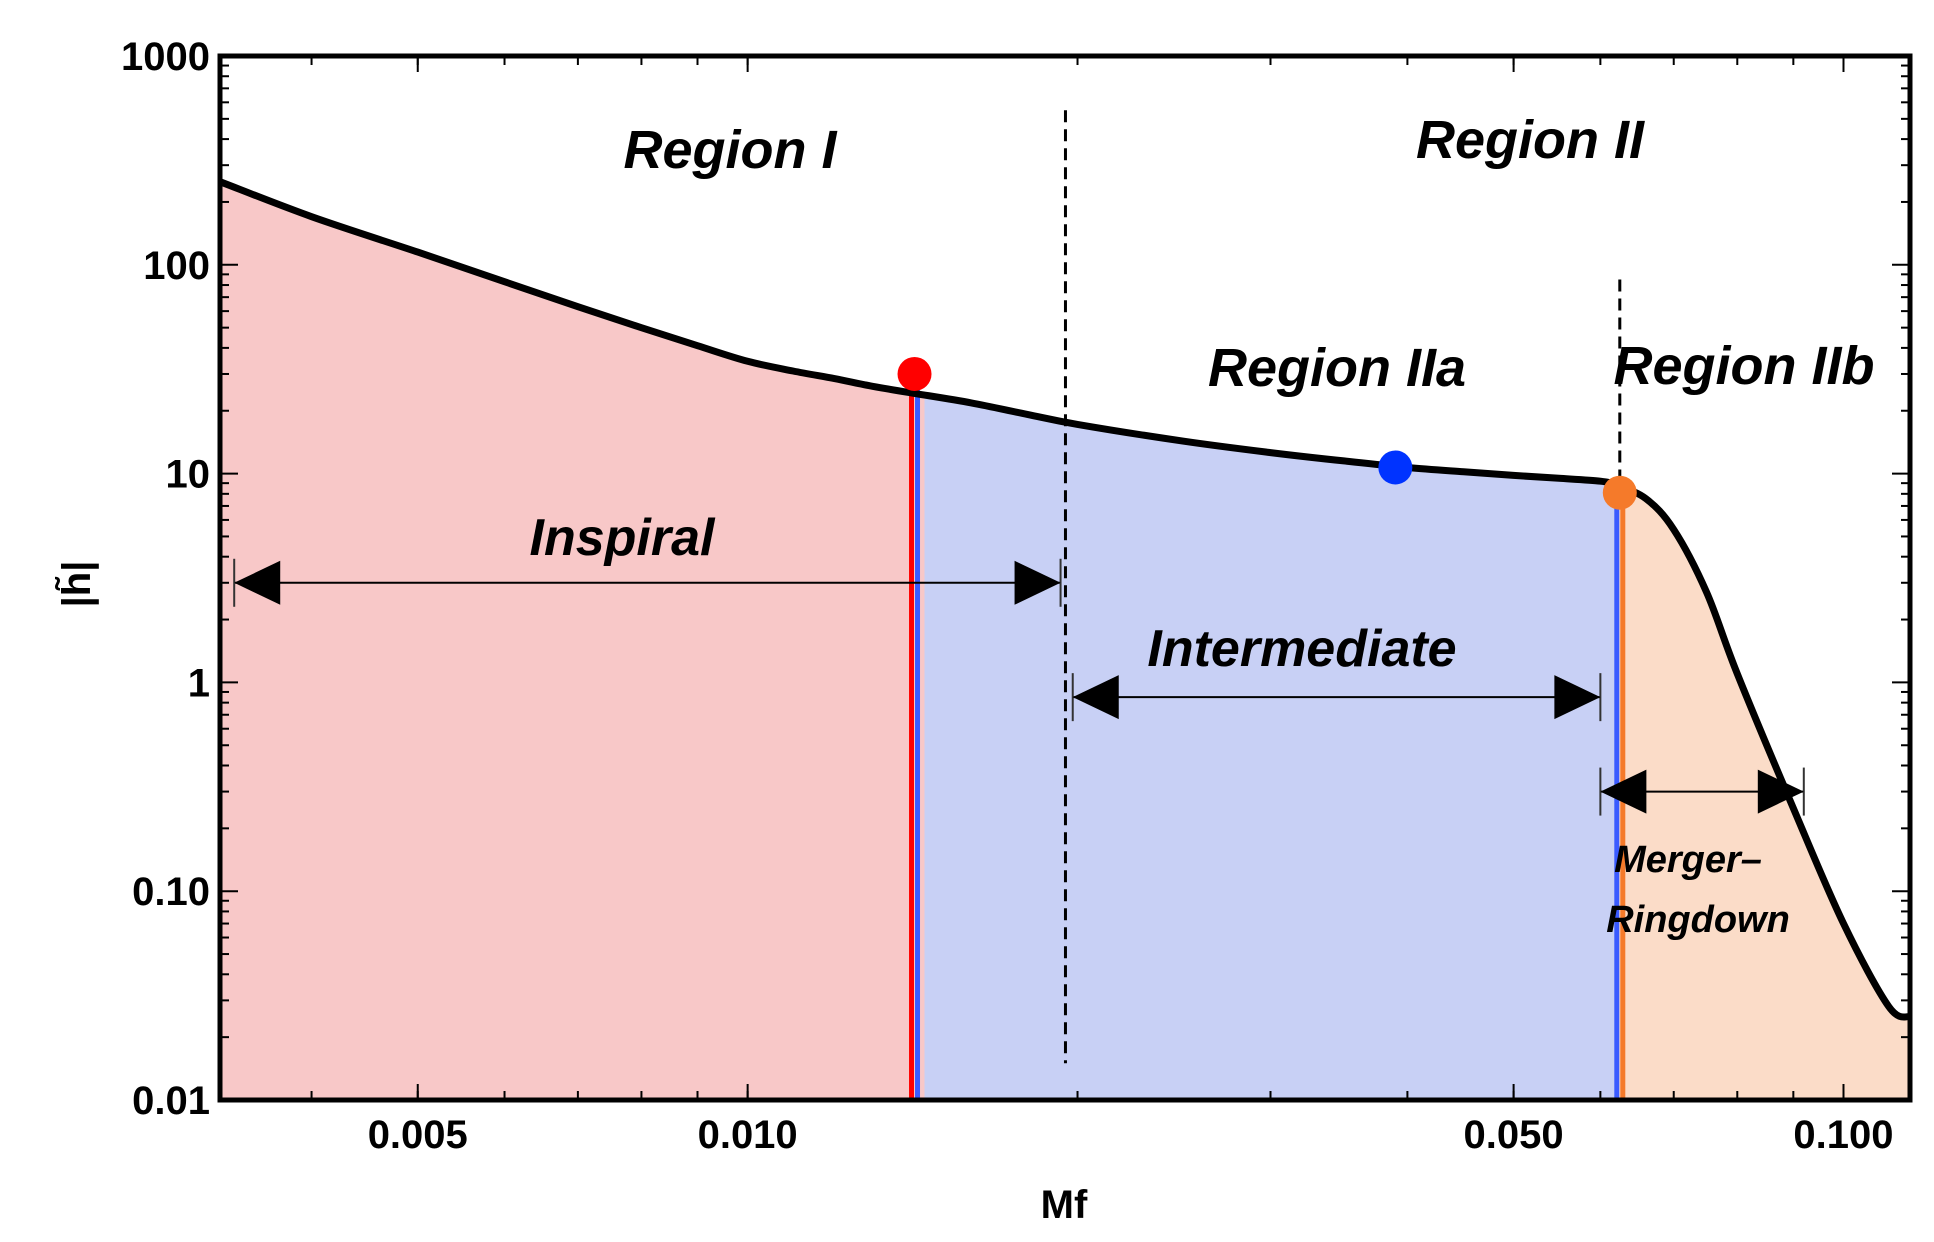 The width and height of the screenshot is (1934, 1242). Describe the element at coordinates (1336, 697) in the screenshot. I see `arrow-intermediate` at that location.